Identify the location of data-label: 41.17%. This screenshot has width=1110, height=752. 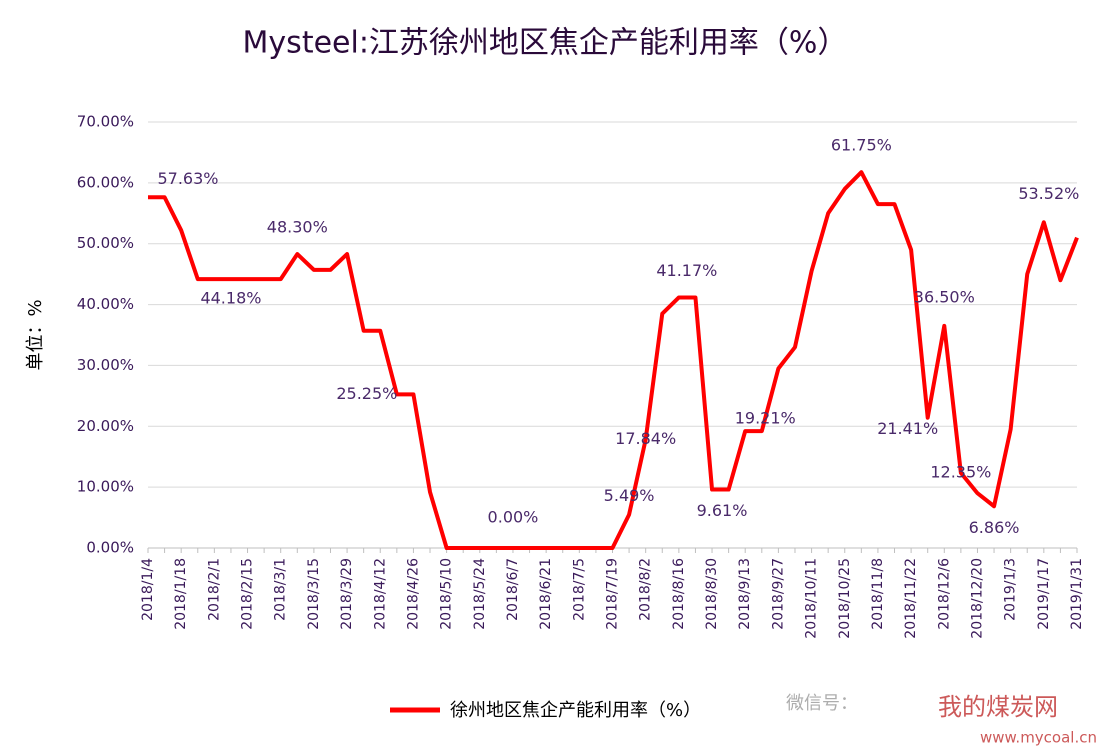
(686, 270).